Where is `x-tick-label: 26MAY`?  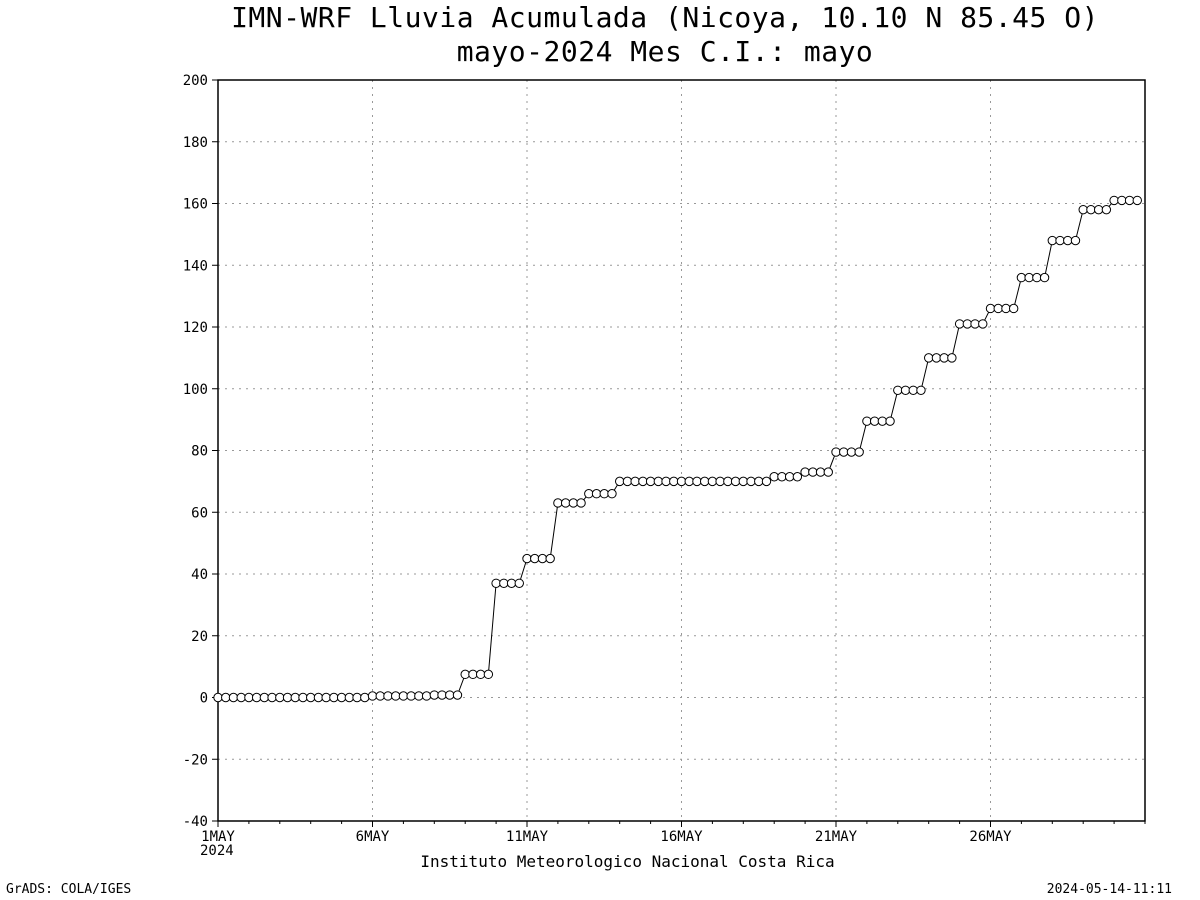 x-tick-label: 26MAY is located at coordinates (990, 837).